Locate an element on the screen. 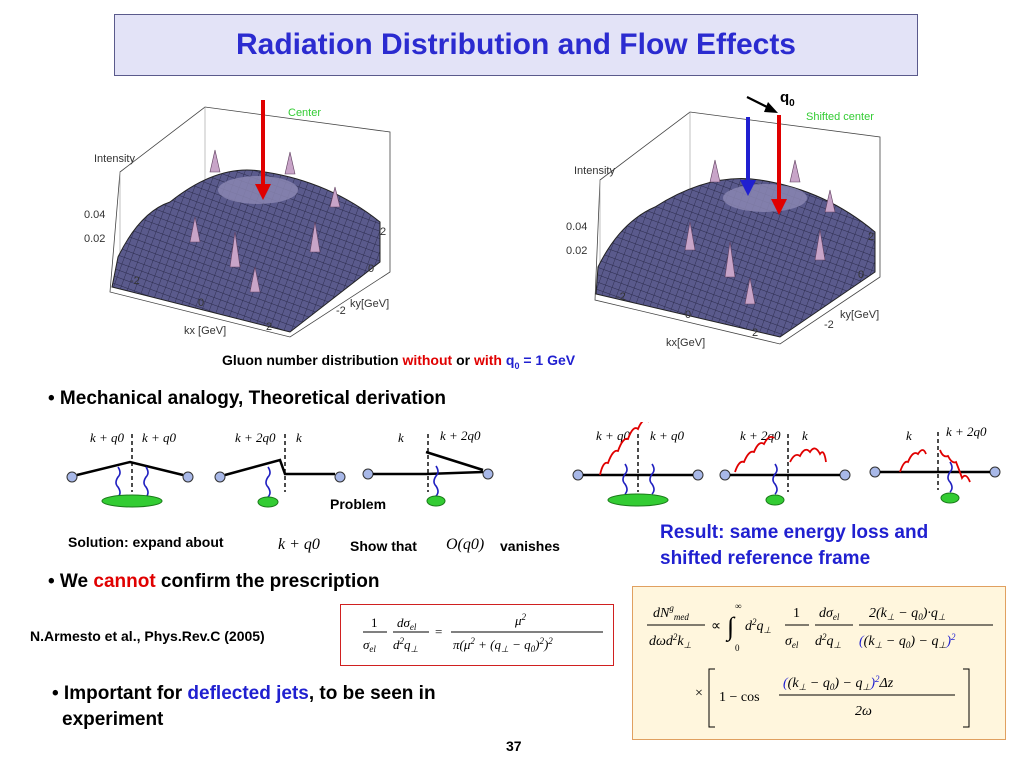 The height and width of the screenshot is (768, 1024). caption-without: without is located at coordinates (427, 360).